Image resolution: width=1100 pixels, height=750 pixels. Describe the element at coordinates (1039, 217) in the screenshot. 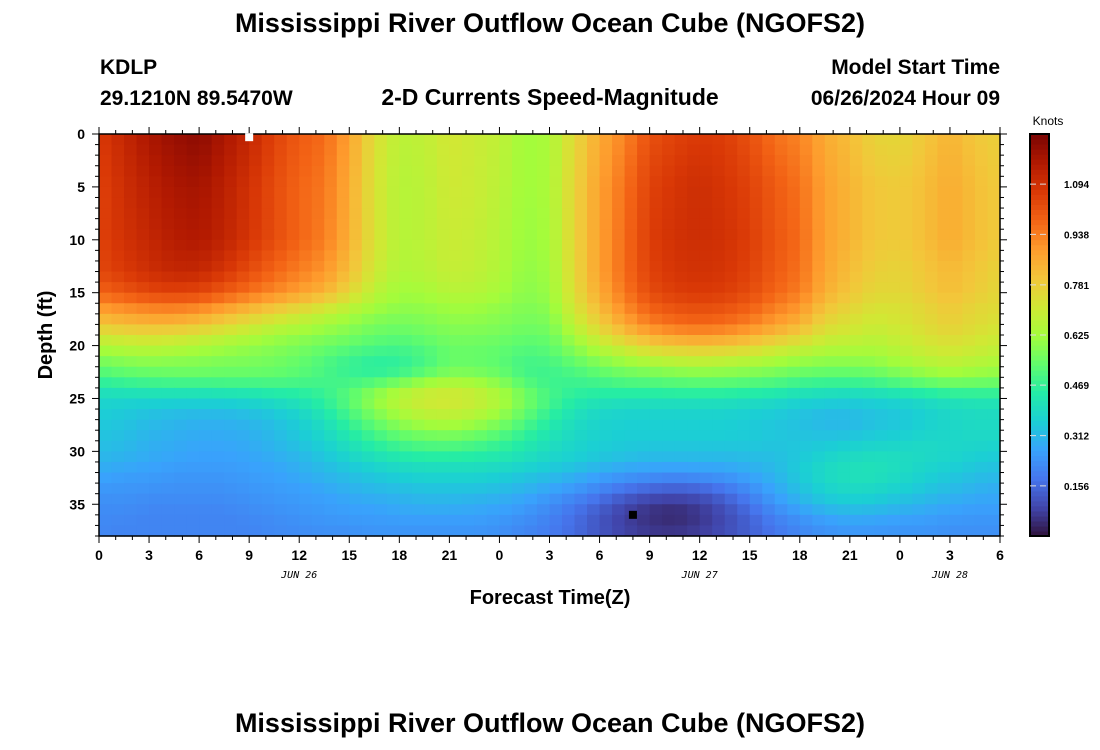

I see `colorbar-segment` at that location.